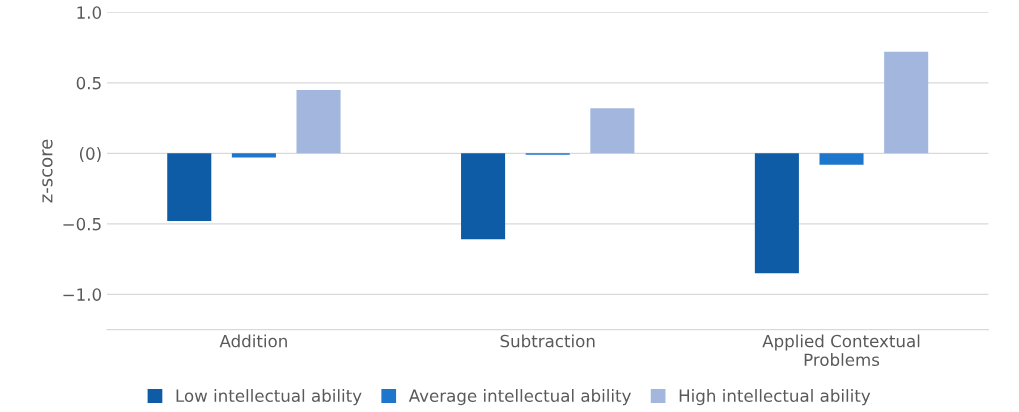 Image resolution: width=1019 pixels, height=412 pixels. Describe the element at coordinates (90, 154) in the screenshot. I see `y-tick-label: (0)` at that location.